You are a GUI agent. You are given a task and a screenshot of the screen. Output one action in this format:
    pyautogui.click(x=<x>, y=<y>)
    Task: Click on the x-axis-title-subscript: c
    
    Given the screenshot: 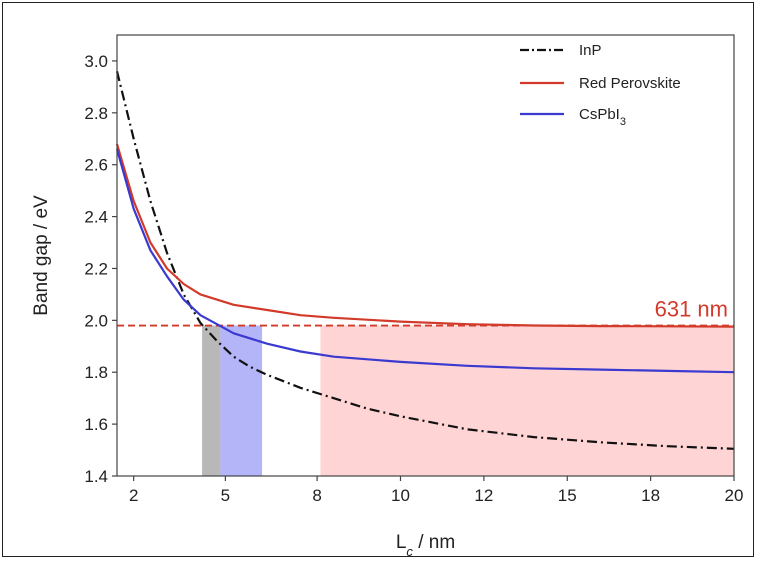 What is the action you would take?
    pyautogui.click(x=409, y=551)
    